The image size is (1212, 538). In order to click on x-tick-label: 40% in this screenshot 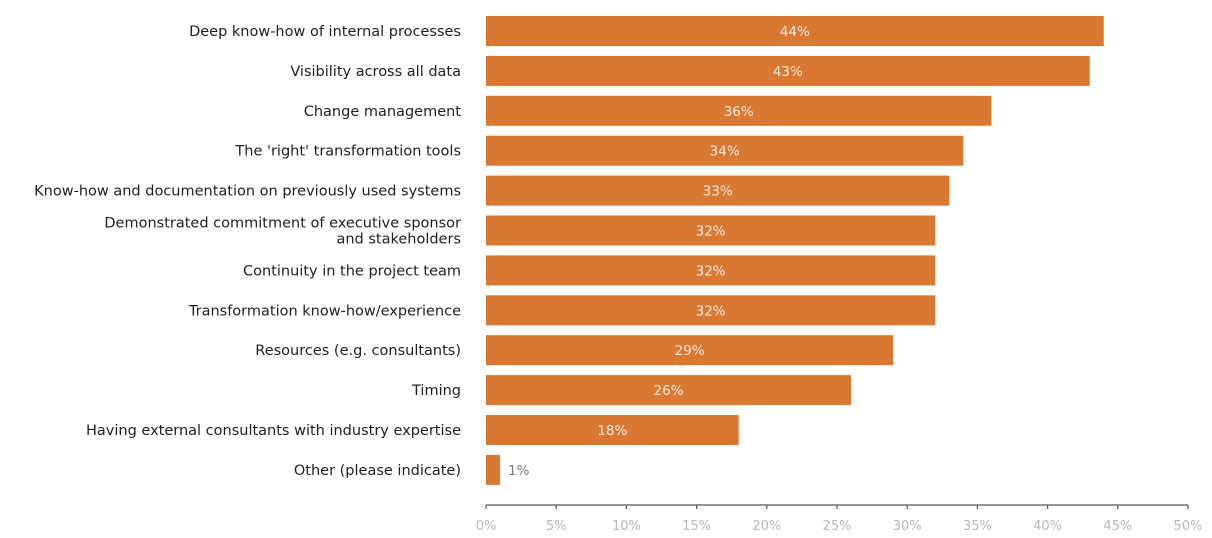, I will do `click(1047, 526)`.